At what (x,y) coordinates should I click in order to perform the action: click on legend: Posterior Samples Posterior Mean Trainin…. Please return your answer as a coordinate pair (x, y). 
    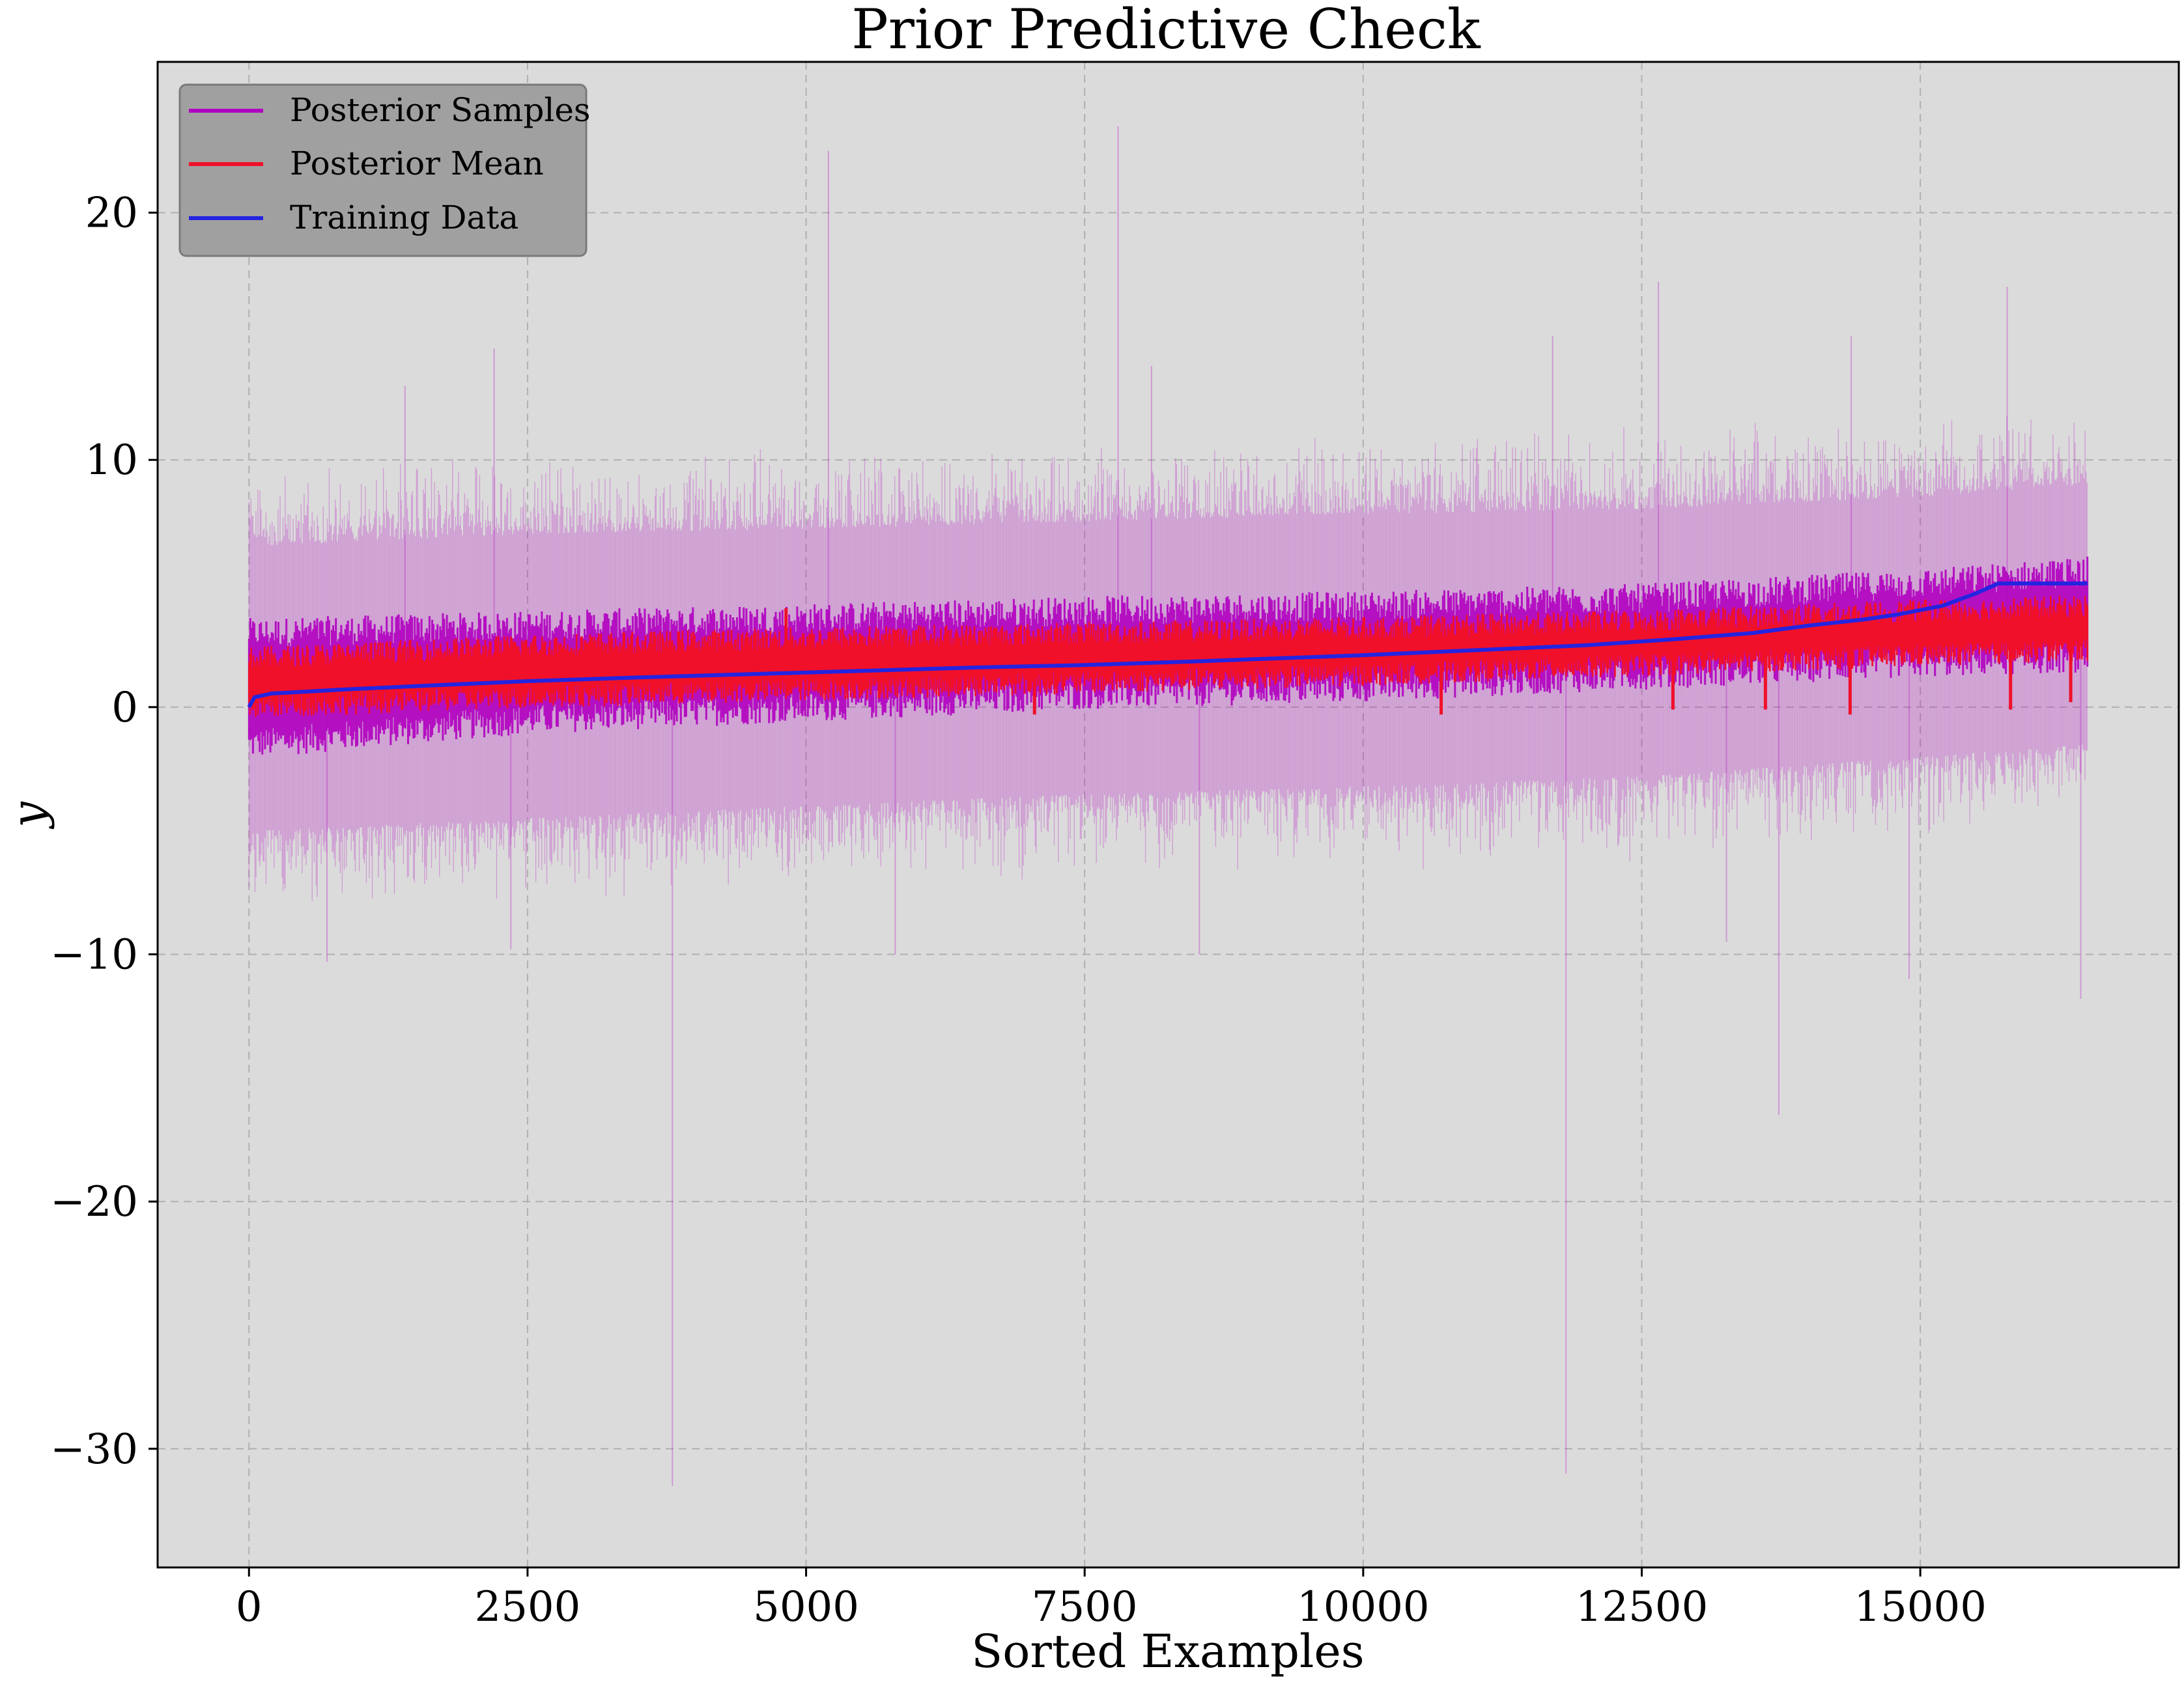
    Looking at the image, I should click on (385, 170).